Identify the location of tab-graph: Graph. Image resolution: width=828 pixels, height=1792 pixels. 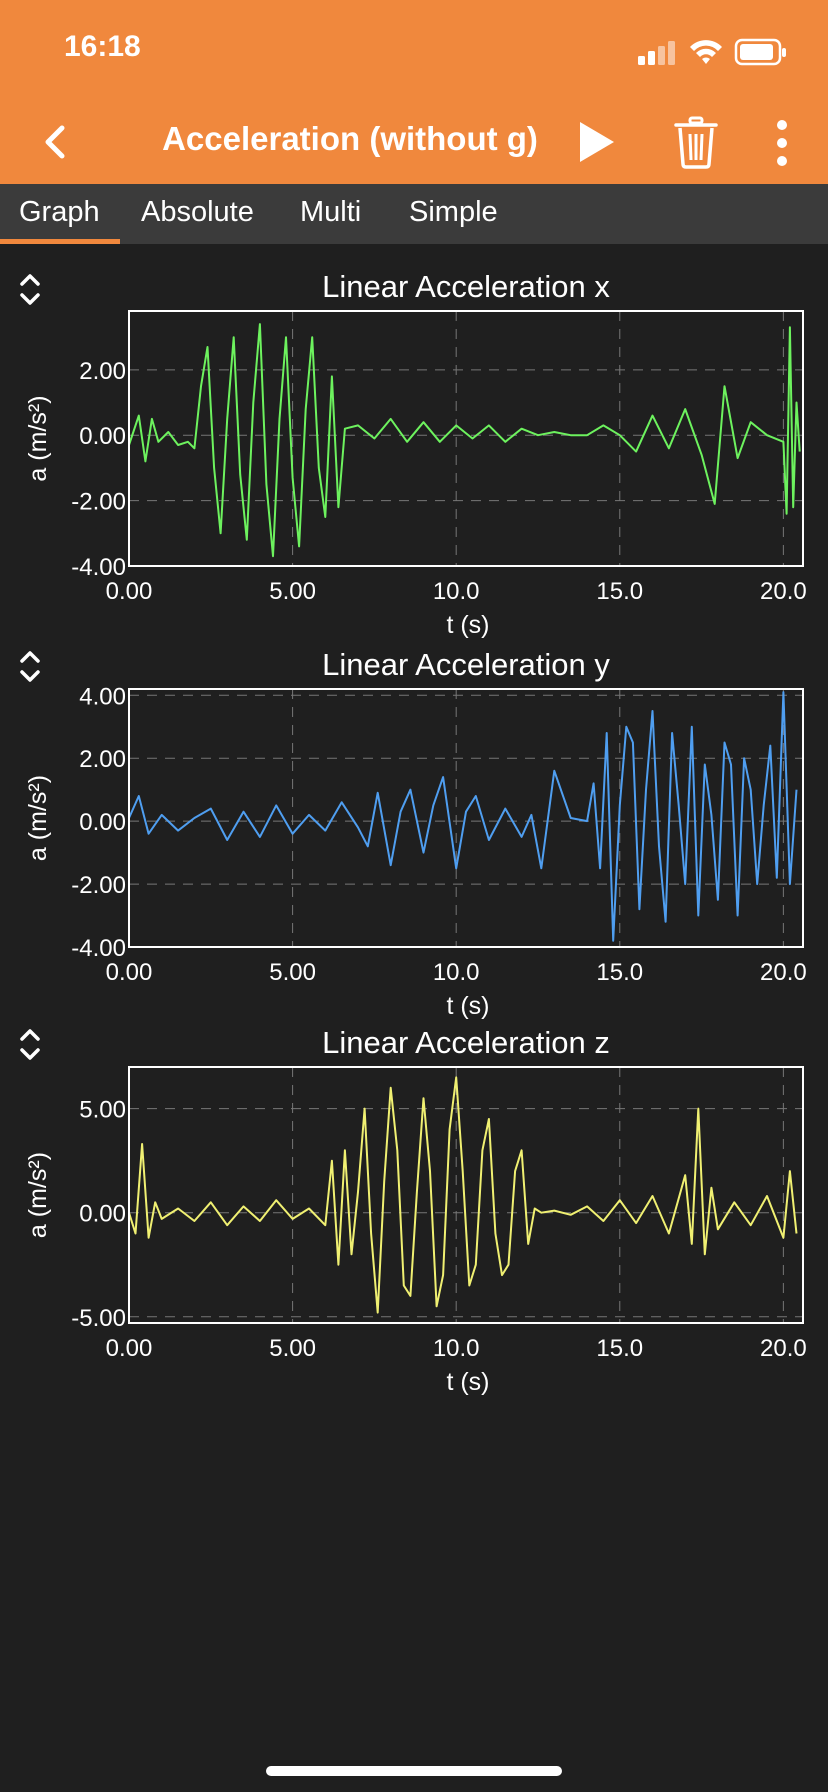
(59, 212).